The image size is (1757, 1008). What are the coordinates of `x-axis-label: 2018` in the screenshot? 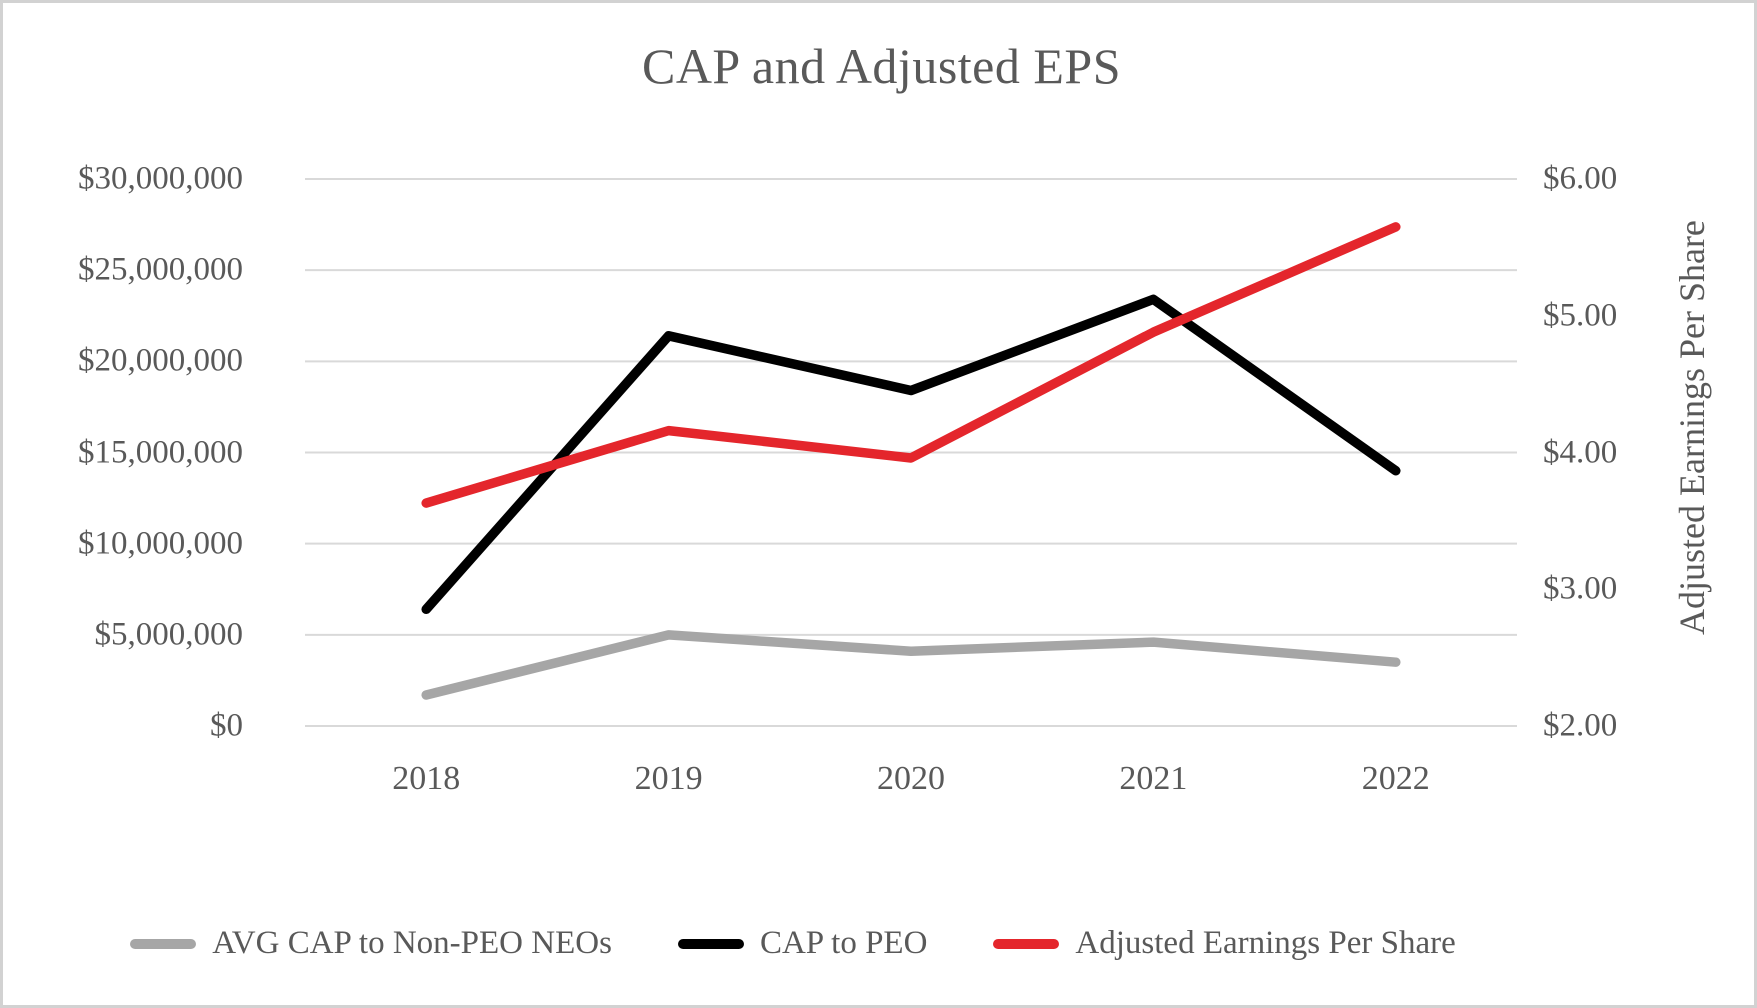 It's located at (426, 778).